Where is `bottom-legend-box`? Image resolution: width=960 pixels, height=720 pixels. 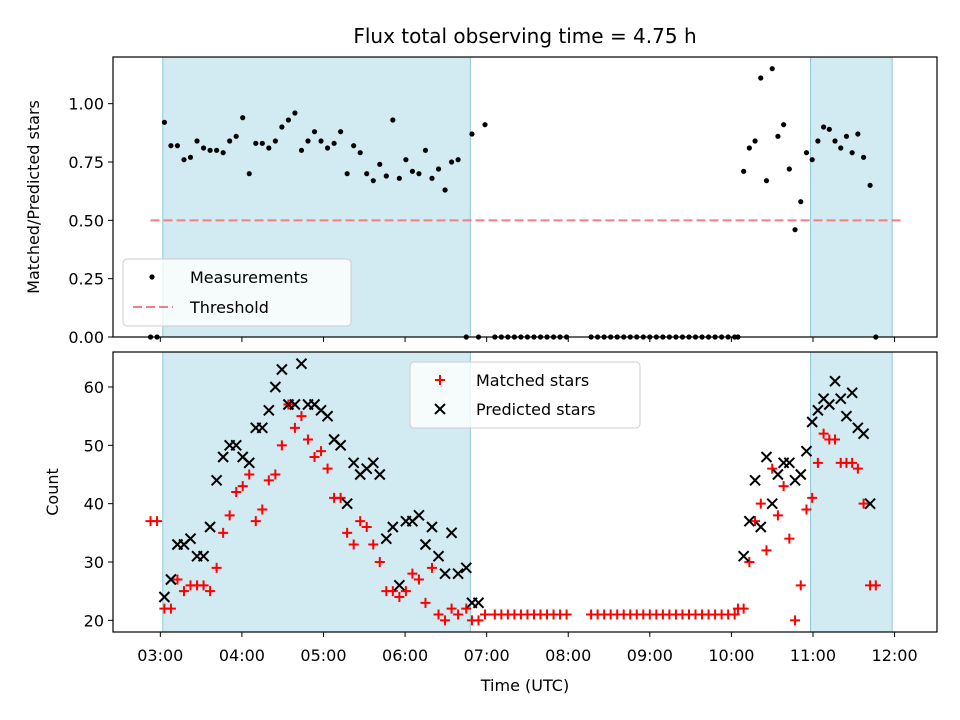
bottom-legend-box is located at coordinates (525, 395).